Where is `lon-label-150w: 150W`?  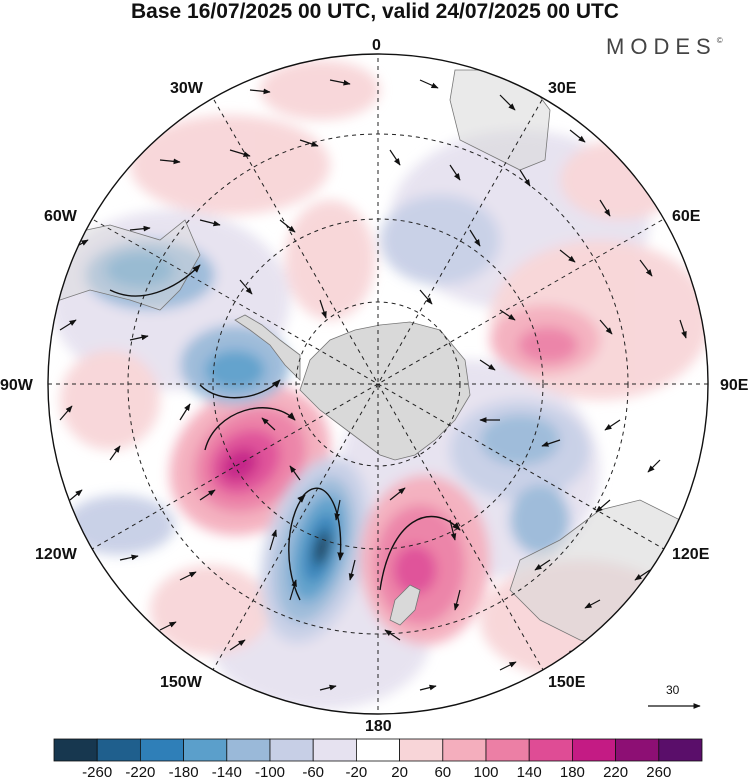
lon-label-150w: 150W is located at coordinates (181, 682).